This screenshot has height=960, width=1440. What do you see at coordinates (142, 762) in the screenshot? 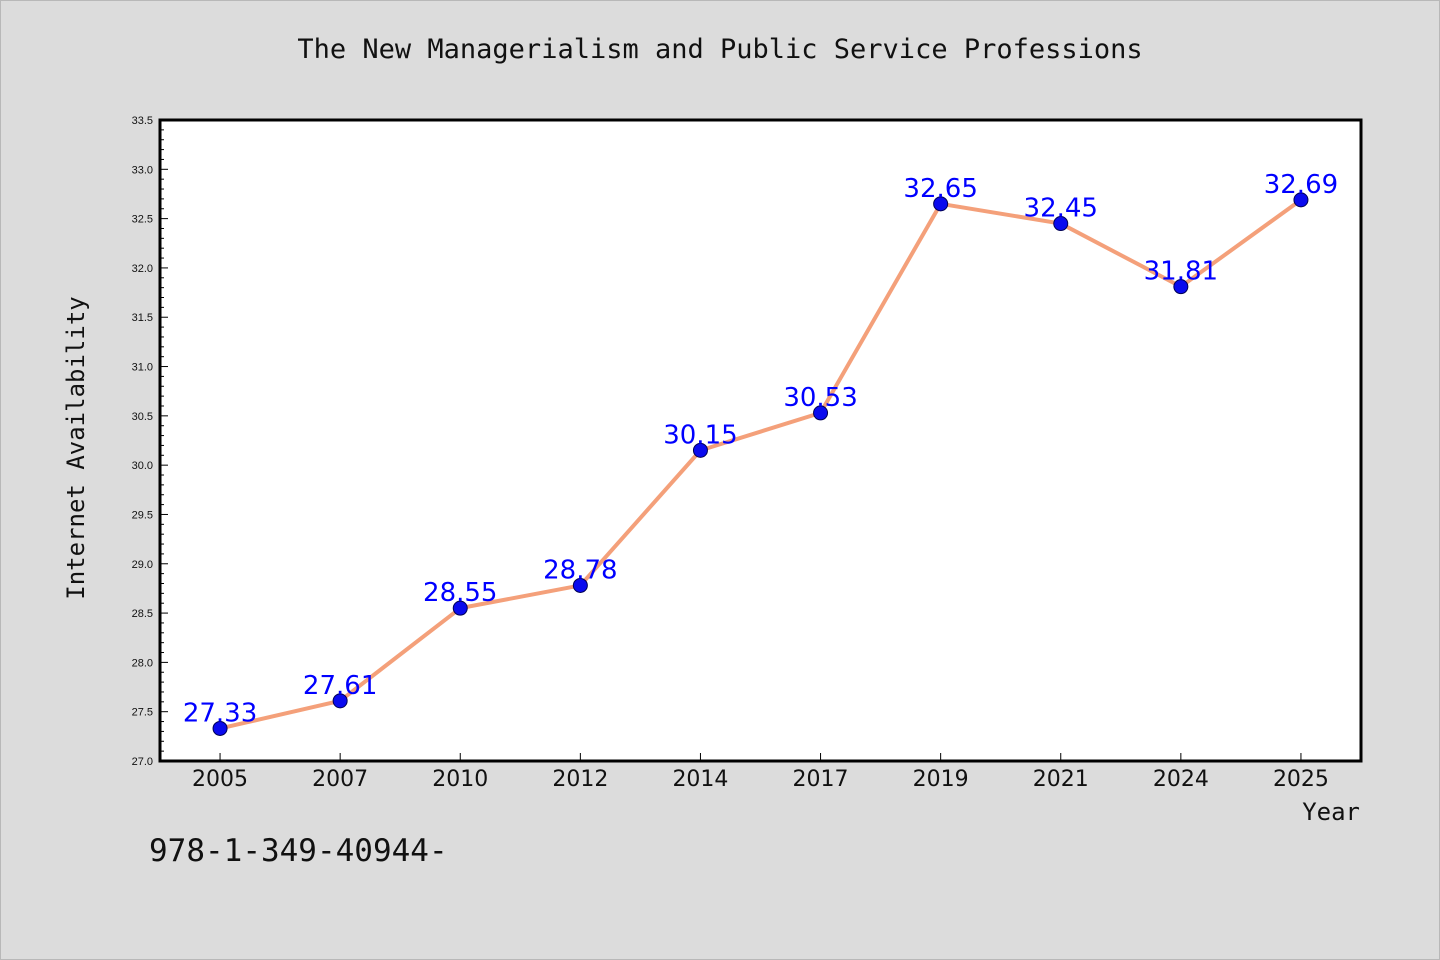
I see `y-tick-label: 27.0` at bounding box center [142, 762].